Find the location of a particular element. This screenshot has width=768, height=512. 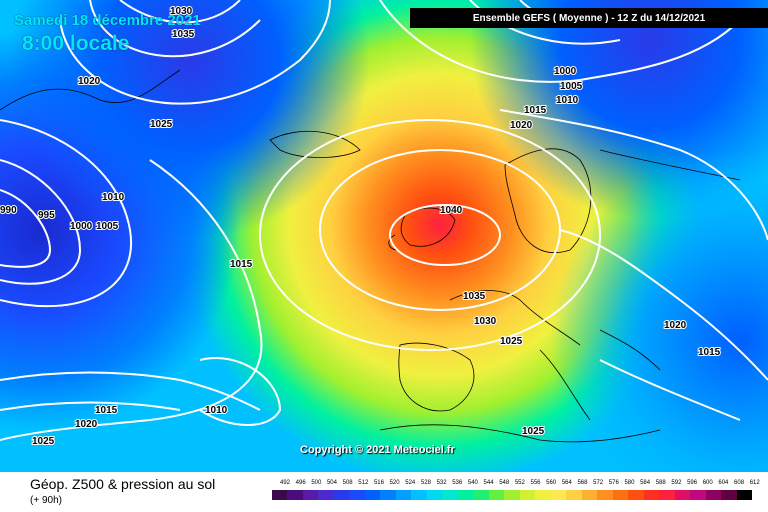

legend-title: Géop. Z500 & pression au sol is located at coordinates (123, 484).